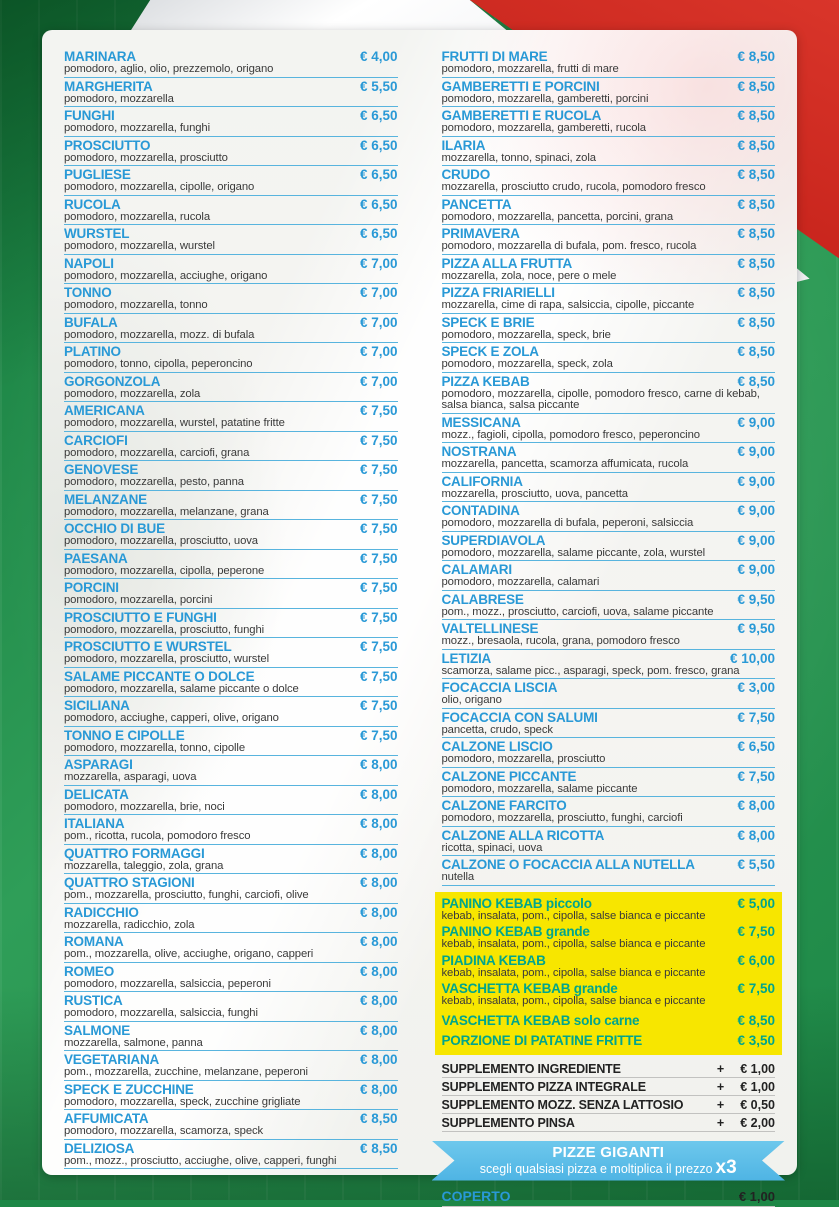 The width and height of the screenshot is (839, 1207). What do you see at coordinates (91, 322) in the screenshot?
I see `item-name: BUFALA` at bounding box center [91, 322].